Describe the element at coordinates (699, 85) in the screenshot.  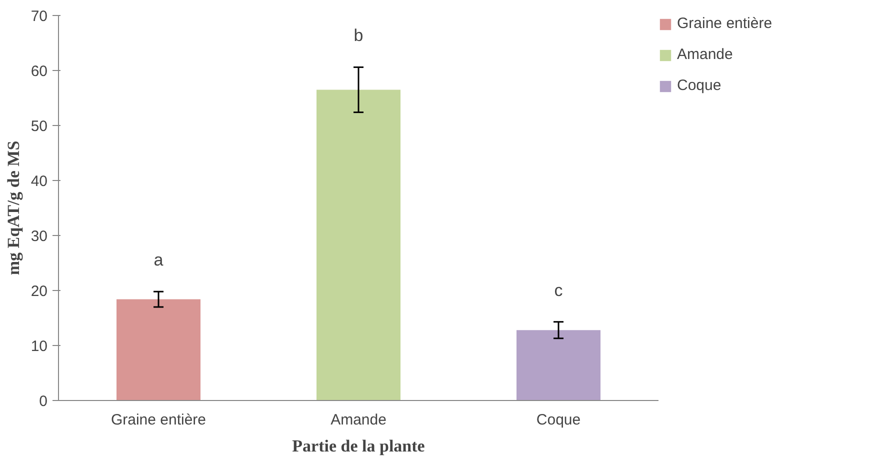
I see `legend-label: Coque` at that location.